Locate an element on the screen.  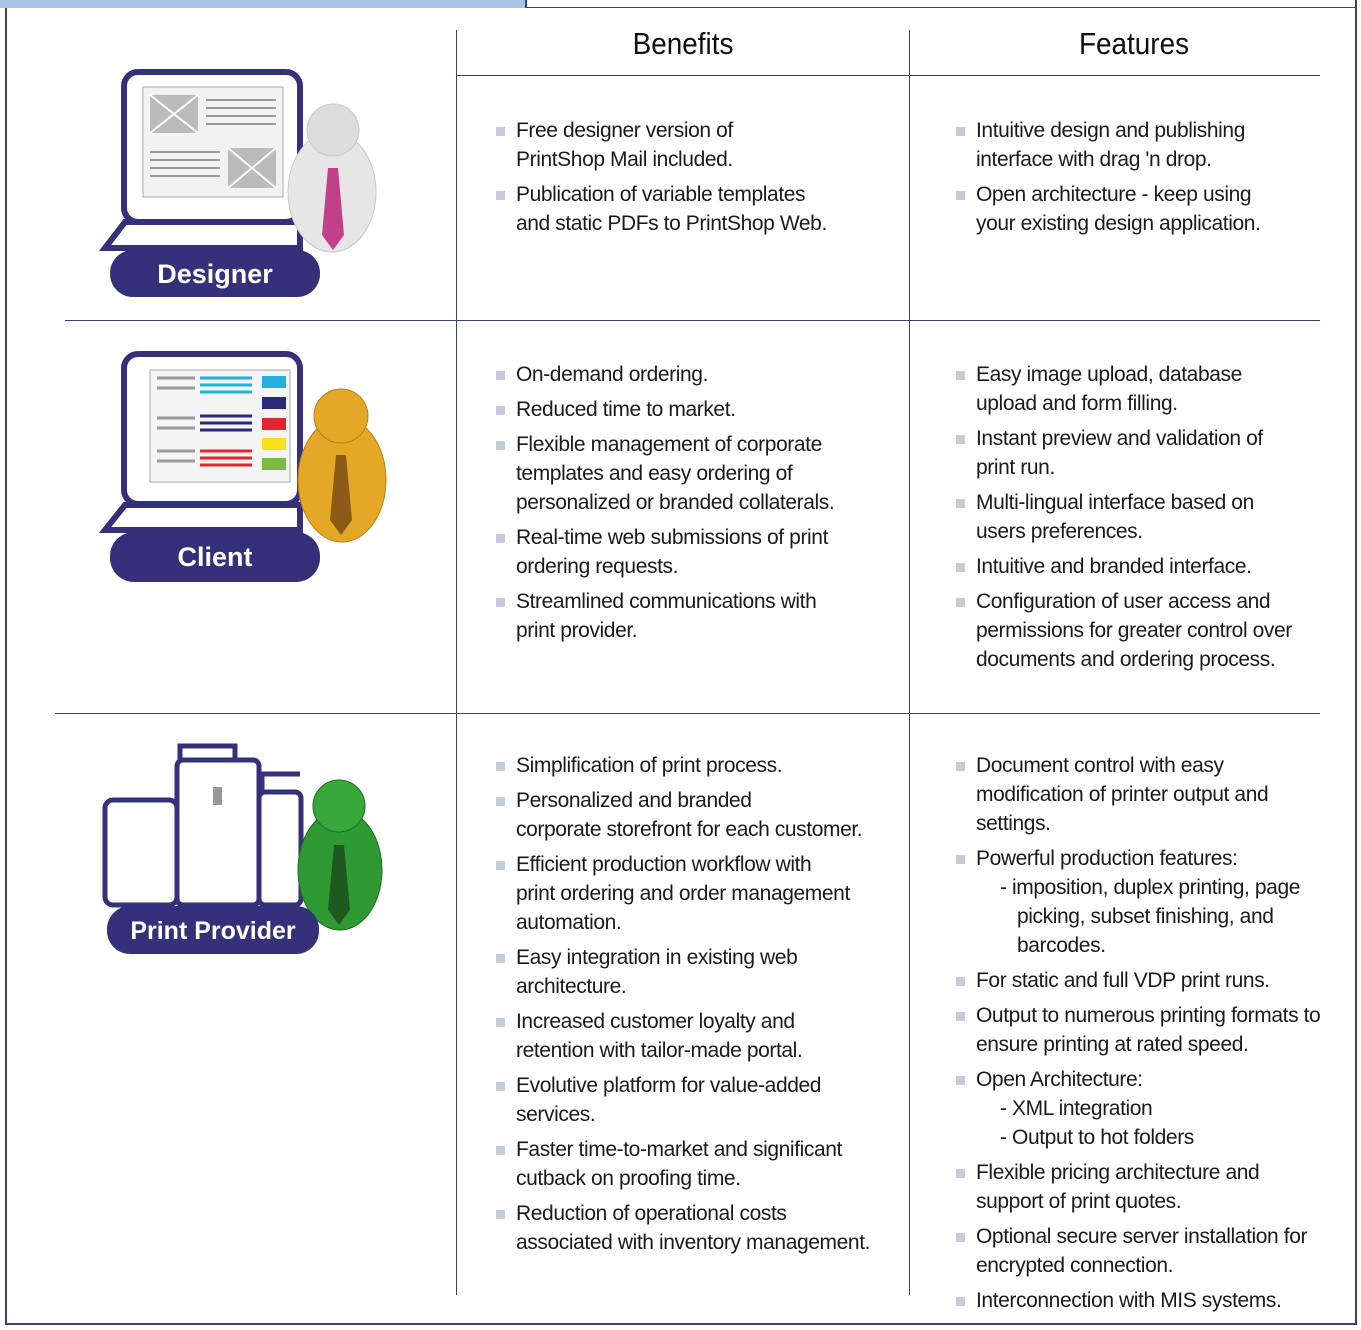
role-icons: Designer Client Print Provider is located at coordinates (242, 511).